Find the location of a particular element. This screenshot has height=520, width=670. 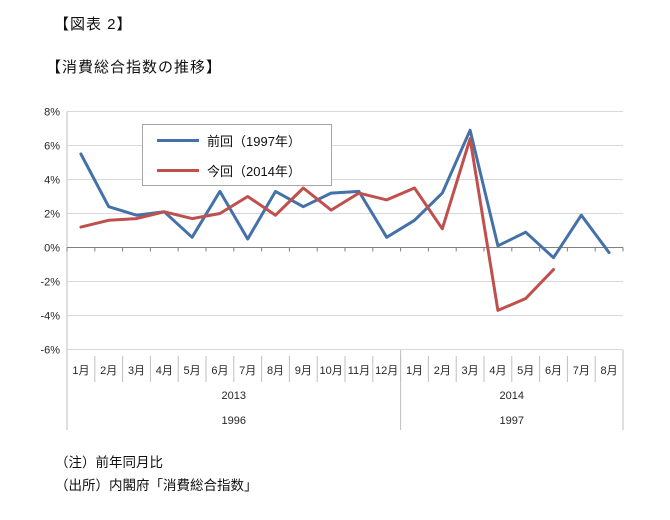

figure-label: 【図表 2】 is located at coordinates (93, 24).